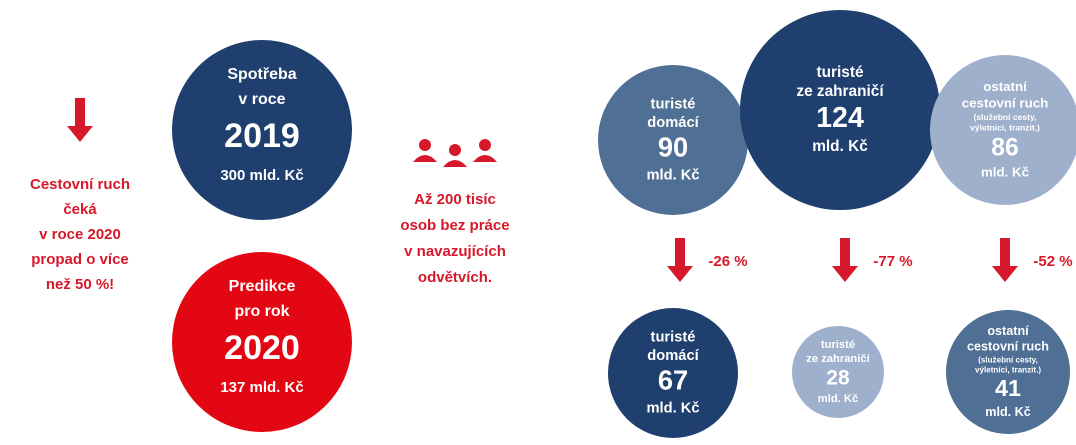  Describe the element at coordinates (454, 225) in the screenshot. I see `unemployment-line: osob bez práce` at that location.